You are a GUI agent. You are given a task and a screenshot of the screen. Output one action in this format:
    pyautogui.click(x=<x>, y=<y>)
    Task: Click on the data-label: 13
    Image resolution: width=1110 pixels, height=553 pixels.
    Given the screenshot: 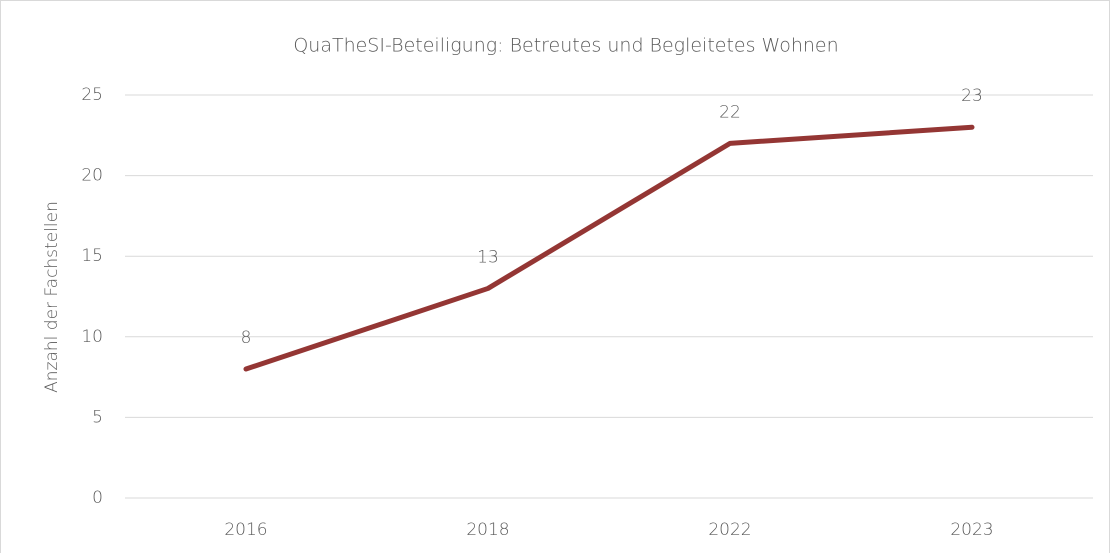 What is the action you would take?
    pyautogui.click(x=488, y=257)
    